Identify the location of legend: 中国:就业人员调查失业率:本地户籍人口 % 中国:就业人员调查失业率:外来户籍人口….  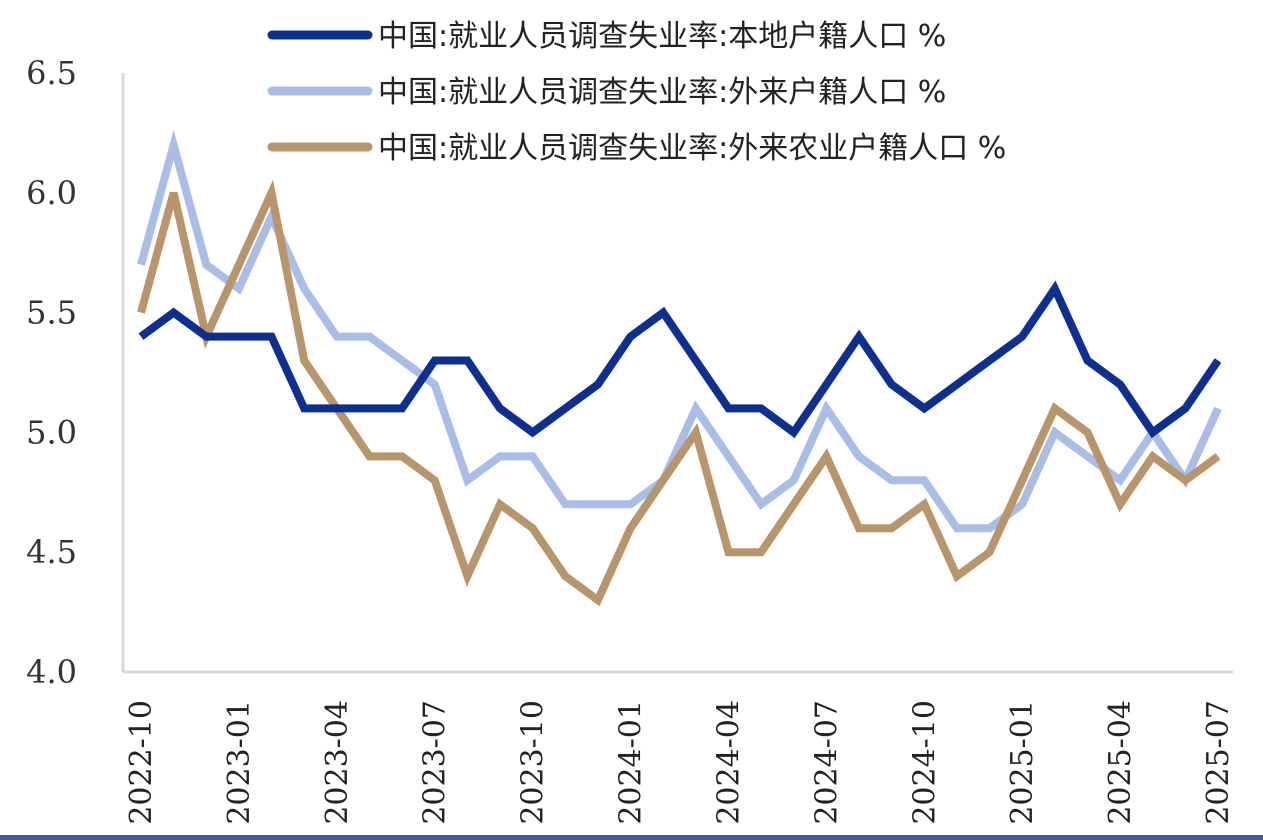
(636, 92).